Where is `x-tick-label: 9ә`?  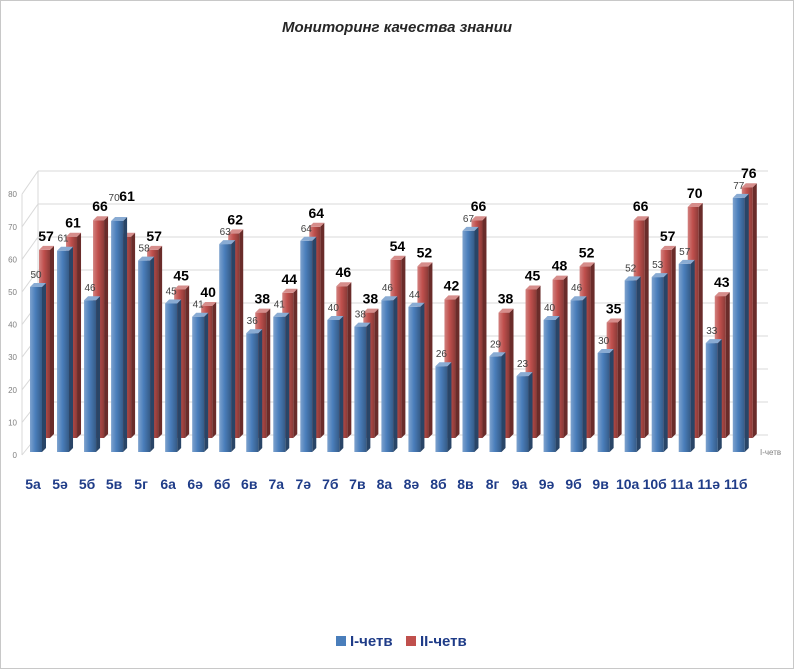 x-tick-label: 9ә is located at coordinates (547, 484).